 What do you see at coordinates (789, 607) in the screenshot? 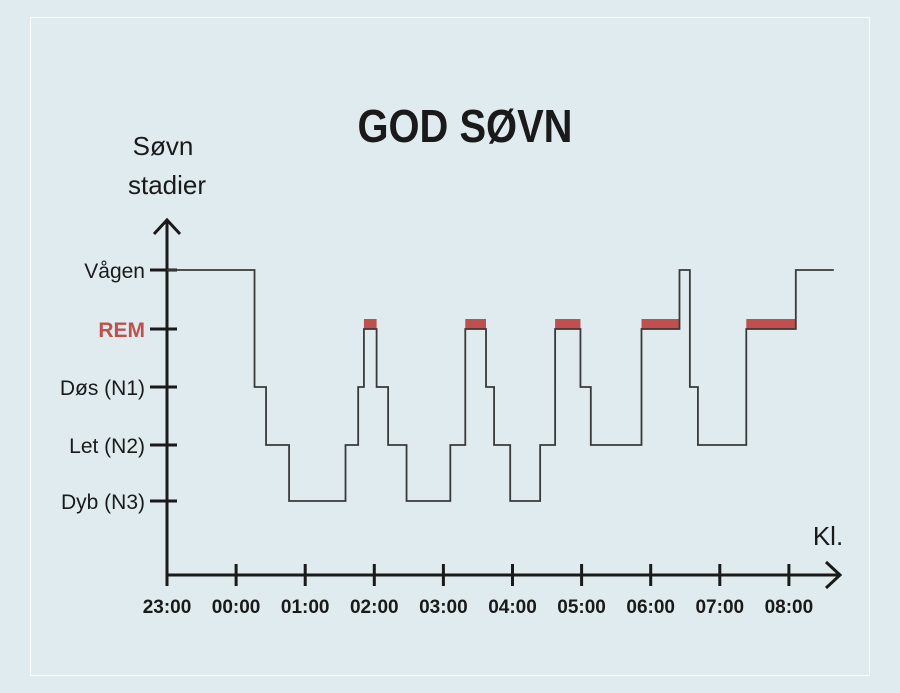
I see `x-tick-label: 08:00` at bounding box center [789, 607].